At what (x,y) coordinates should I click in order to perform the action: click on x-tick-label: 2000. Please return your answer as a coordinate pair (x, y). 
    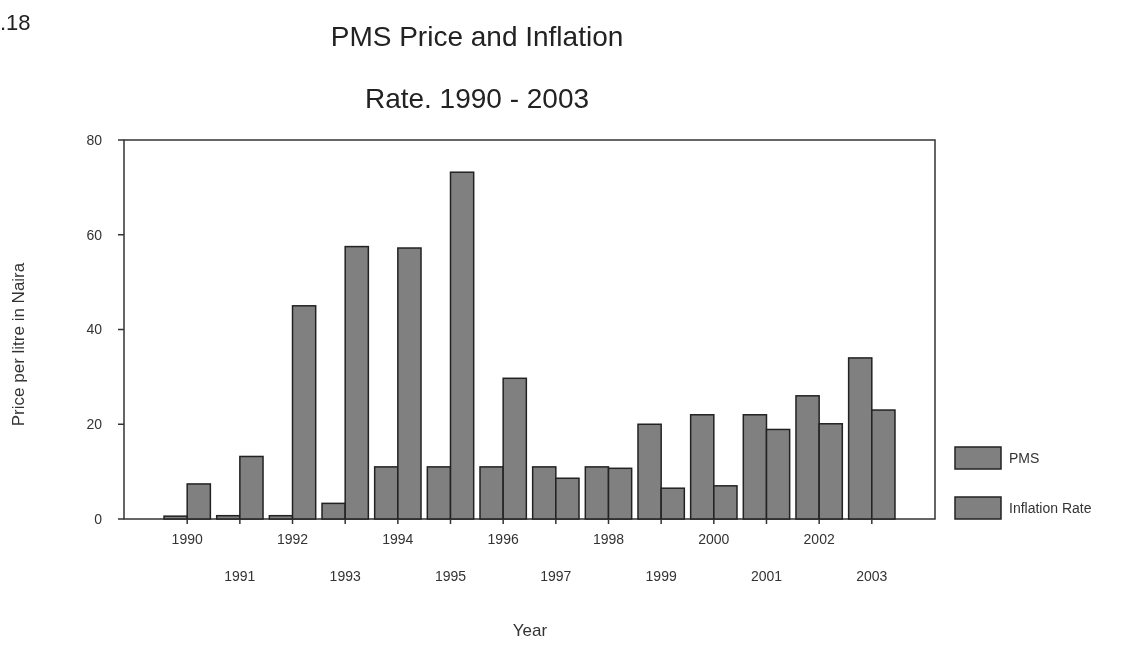
    Looking at the image, I should click on (714, 539).